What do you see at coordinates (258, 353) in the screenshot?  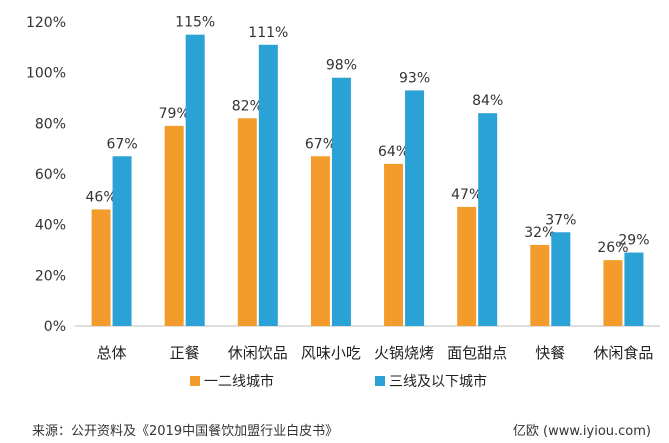 I see `x-category-label: 休闲饮品` at bounding box center [258, 353].